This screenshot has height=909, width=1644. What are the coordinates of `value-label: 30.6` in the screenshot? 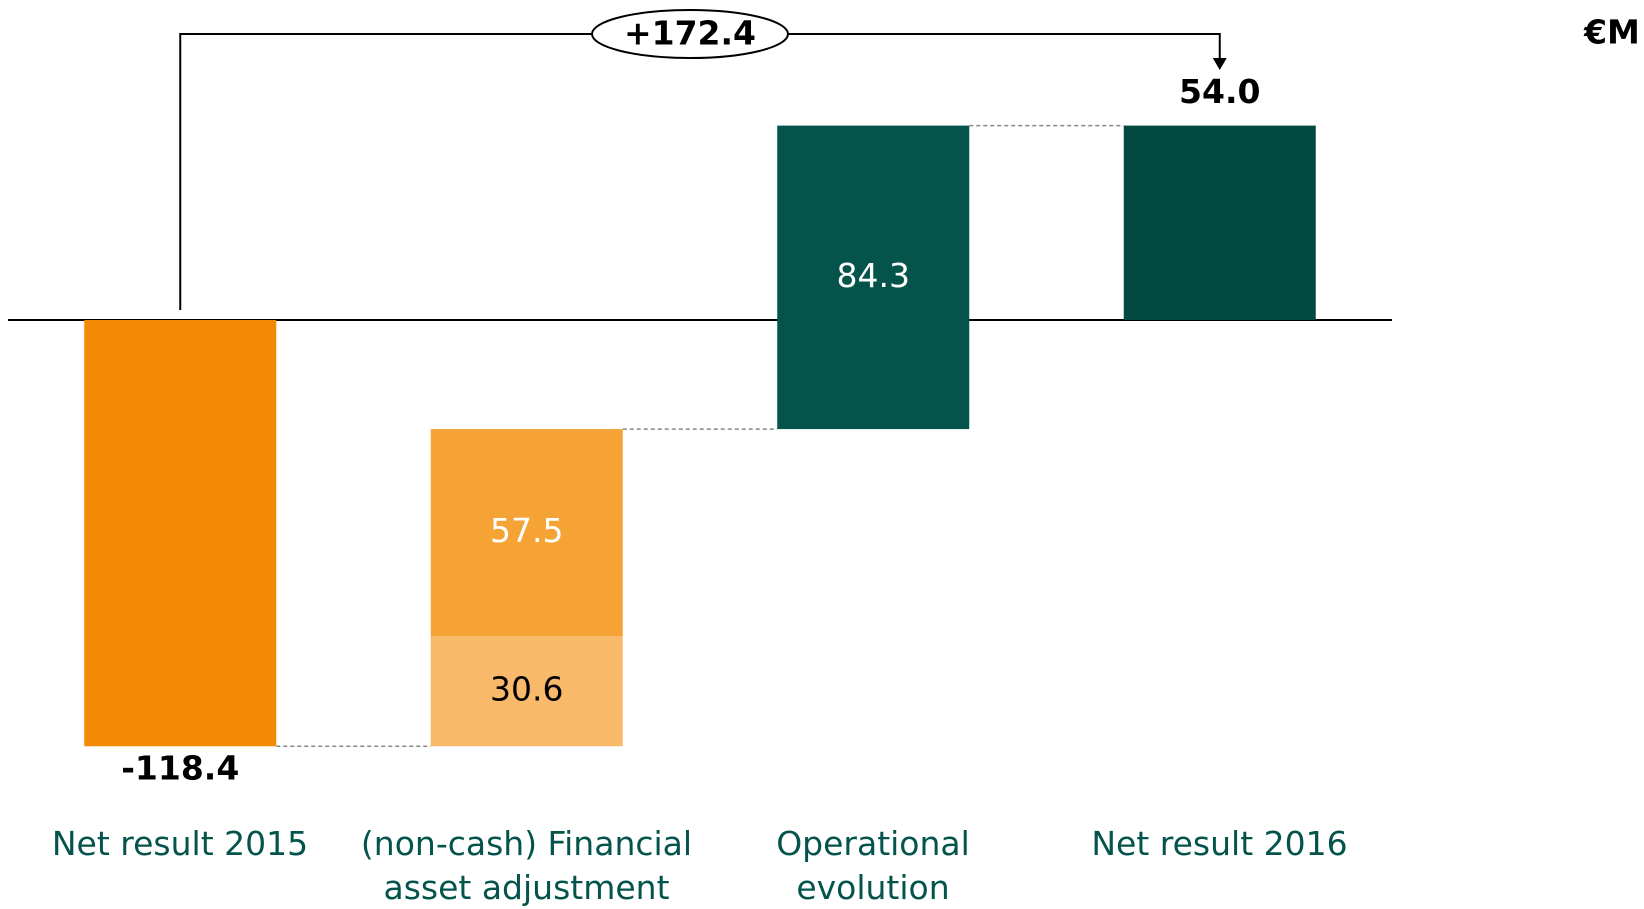 It's located at (526, 689).